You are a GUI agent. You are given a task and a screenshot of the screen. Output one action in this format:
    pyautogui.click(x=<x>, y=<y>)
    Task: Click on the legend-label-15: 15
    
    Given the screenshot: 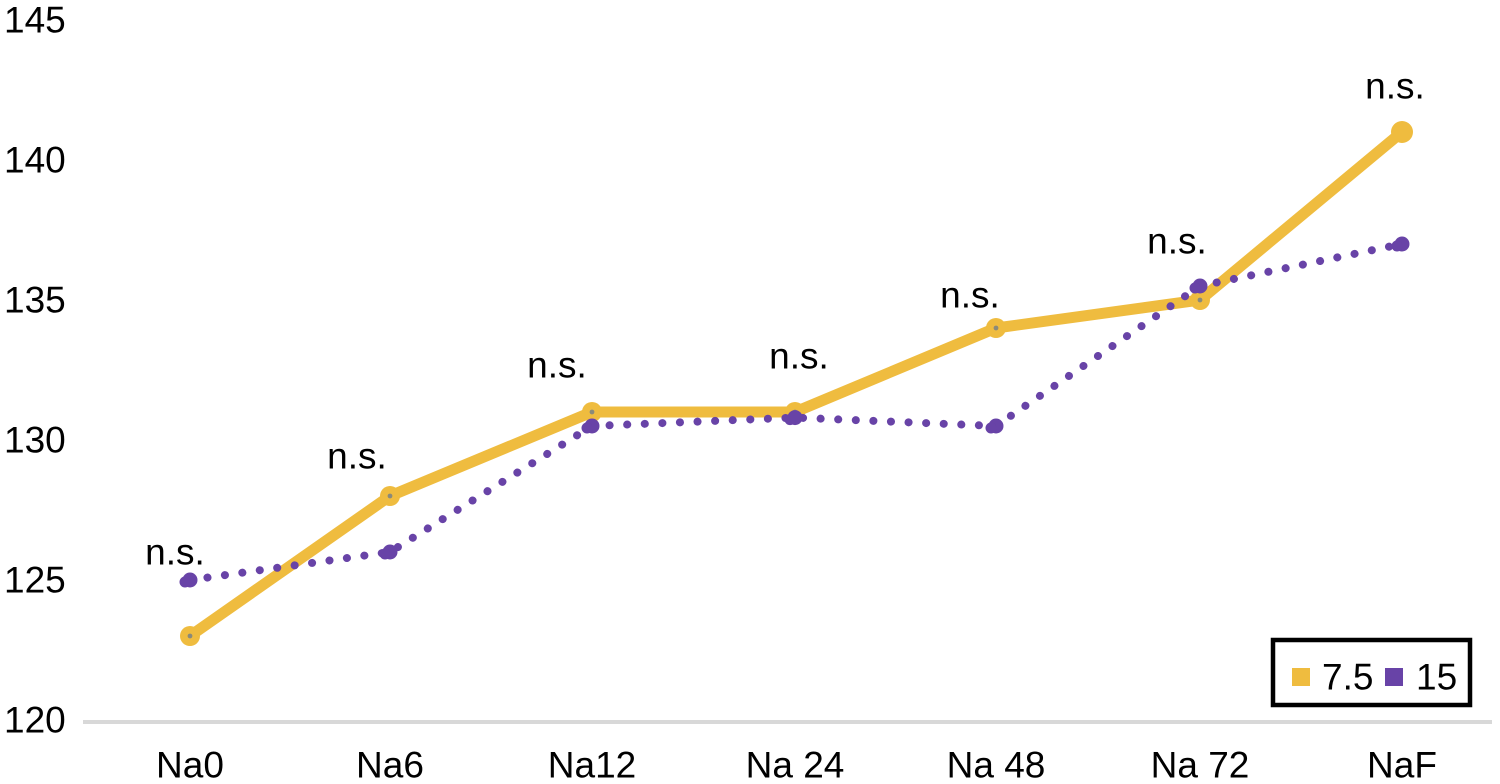 What is the action you would take?
    pyautogui.click(x=1436, y=677)
    